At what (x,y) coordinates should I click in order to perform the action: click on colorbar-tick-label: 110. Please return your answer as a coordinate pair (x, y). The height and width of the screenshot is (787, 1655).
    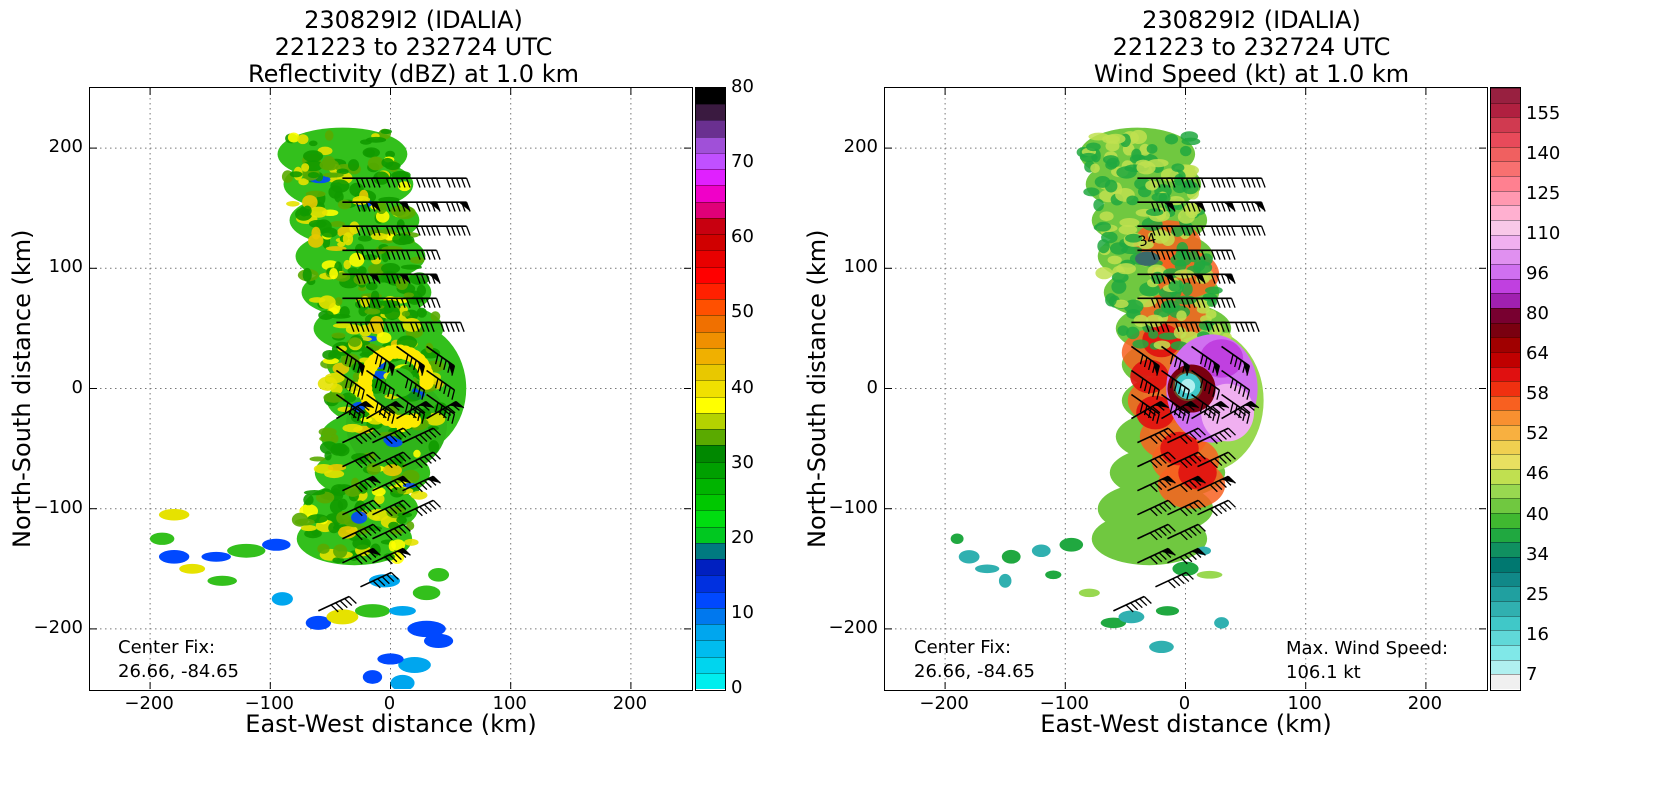
    Looking at the image, I should click on (1543, 234).